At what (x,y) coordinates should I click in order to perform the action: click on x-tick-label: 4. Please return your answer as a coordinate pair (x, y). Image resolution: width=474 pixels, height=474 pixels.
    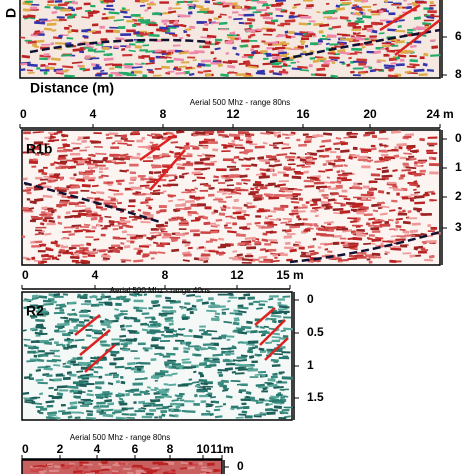
    Looking at the image, I should click on (95, 275).